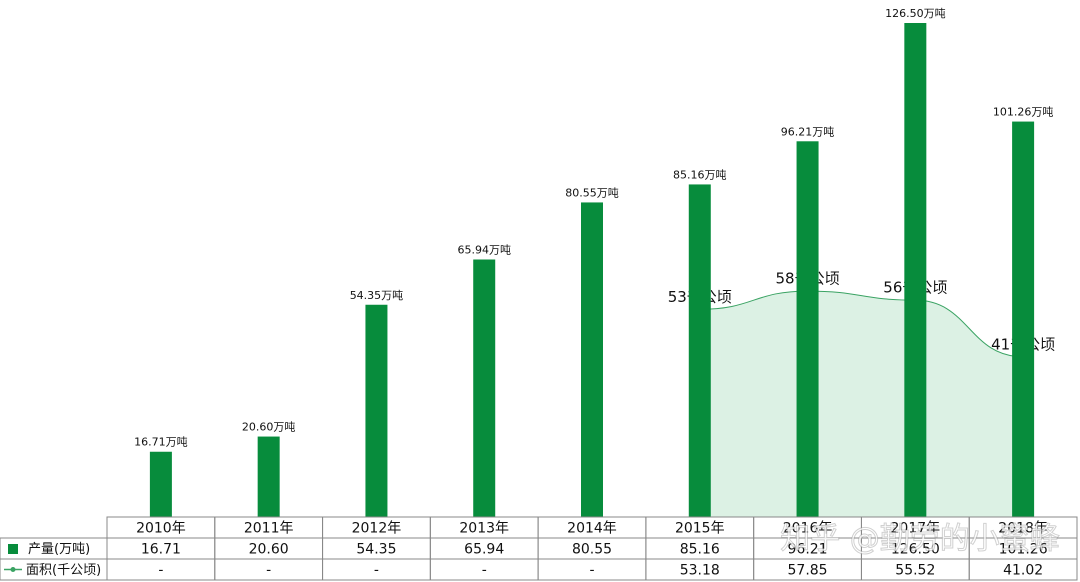 This screenshot has width=1080, height=582. Describe the element at coordinates (1023, 550) in the screenshot. I see `table-value: 101.26` at that location.